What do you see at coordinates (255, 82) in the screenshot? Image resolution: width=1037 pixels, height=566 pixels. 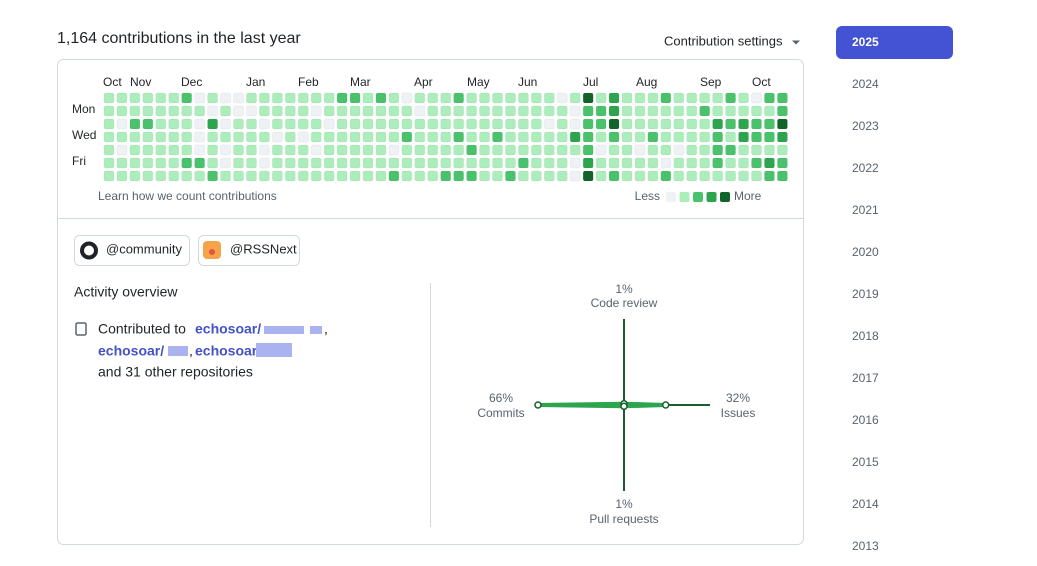 I see `month-label: Jan` at bounding box center [255, 82].